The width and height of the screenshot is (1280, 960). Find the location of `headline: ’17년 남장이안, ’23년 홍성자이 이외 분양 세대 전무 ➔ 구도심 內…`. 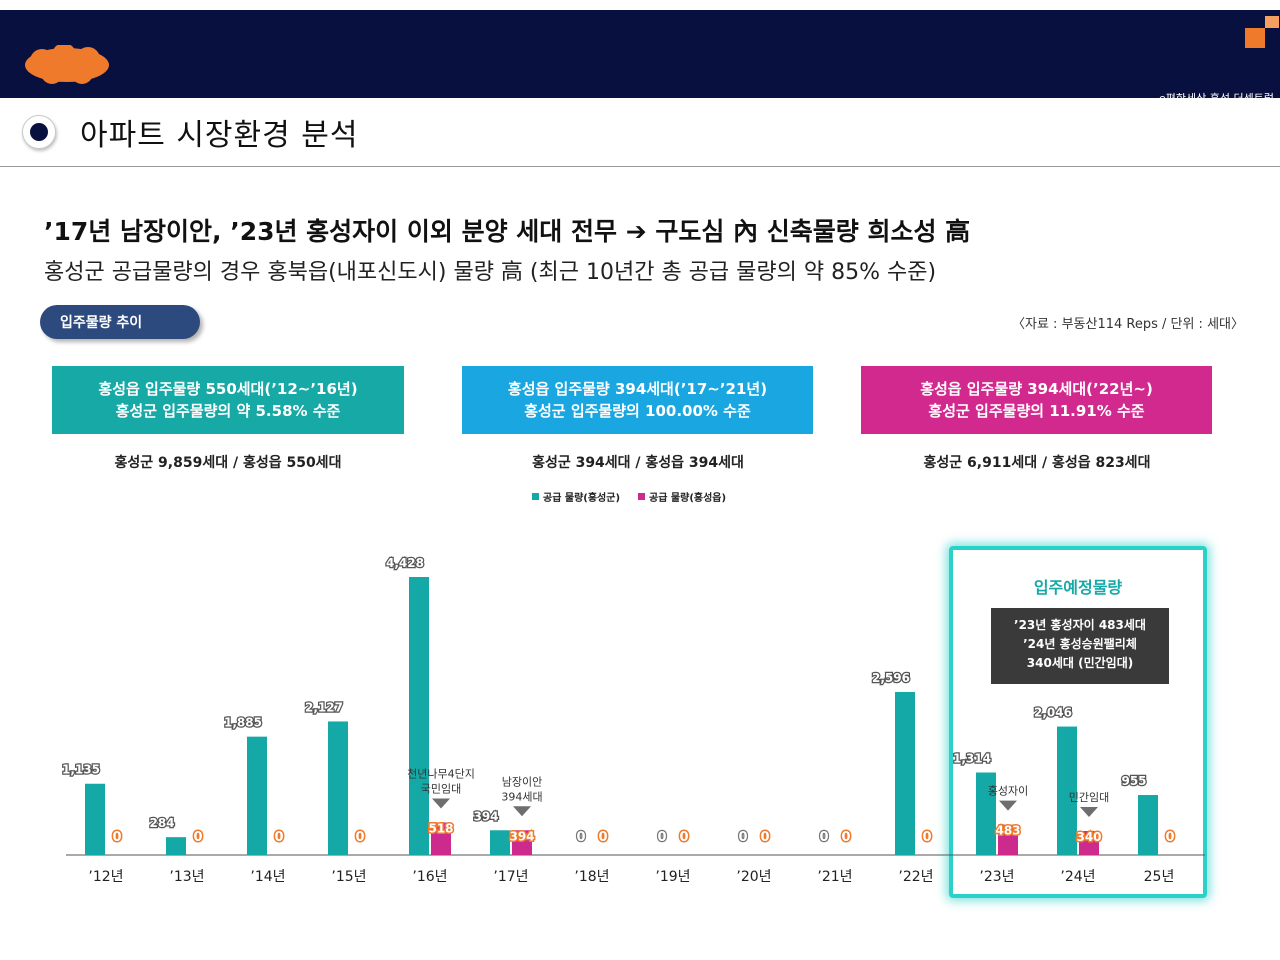

headline: ’17년 남장이안, ’23년 홍성자이 이외 분양 세대 전무 ➔ 구도심 內… is located at coordinates (507, 231).